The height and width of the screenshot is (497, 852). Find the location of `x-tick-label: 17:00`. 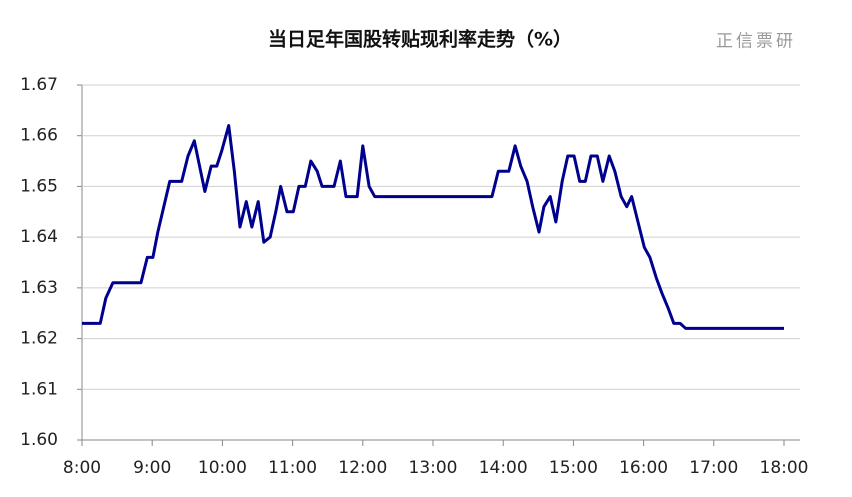

x-tick-label: 17:00 is located at coordinates (713, 468).